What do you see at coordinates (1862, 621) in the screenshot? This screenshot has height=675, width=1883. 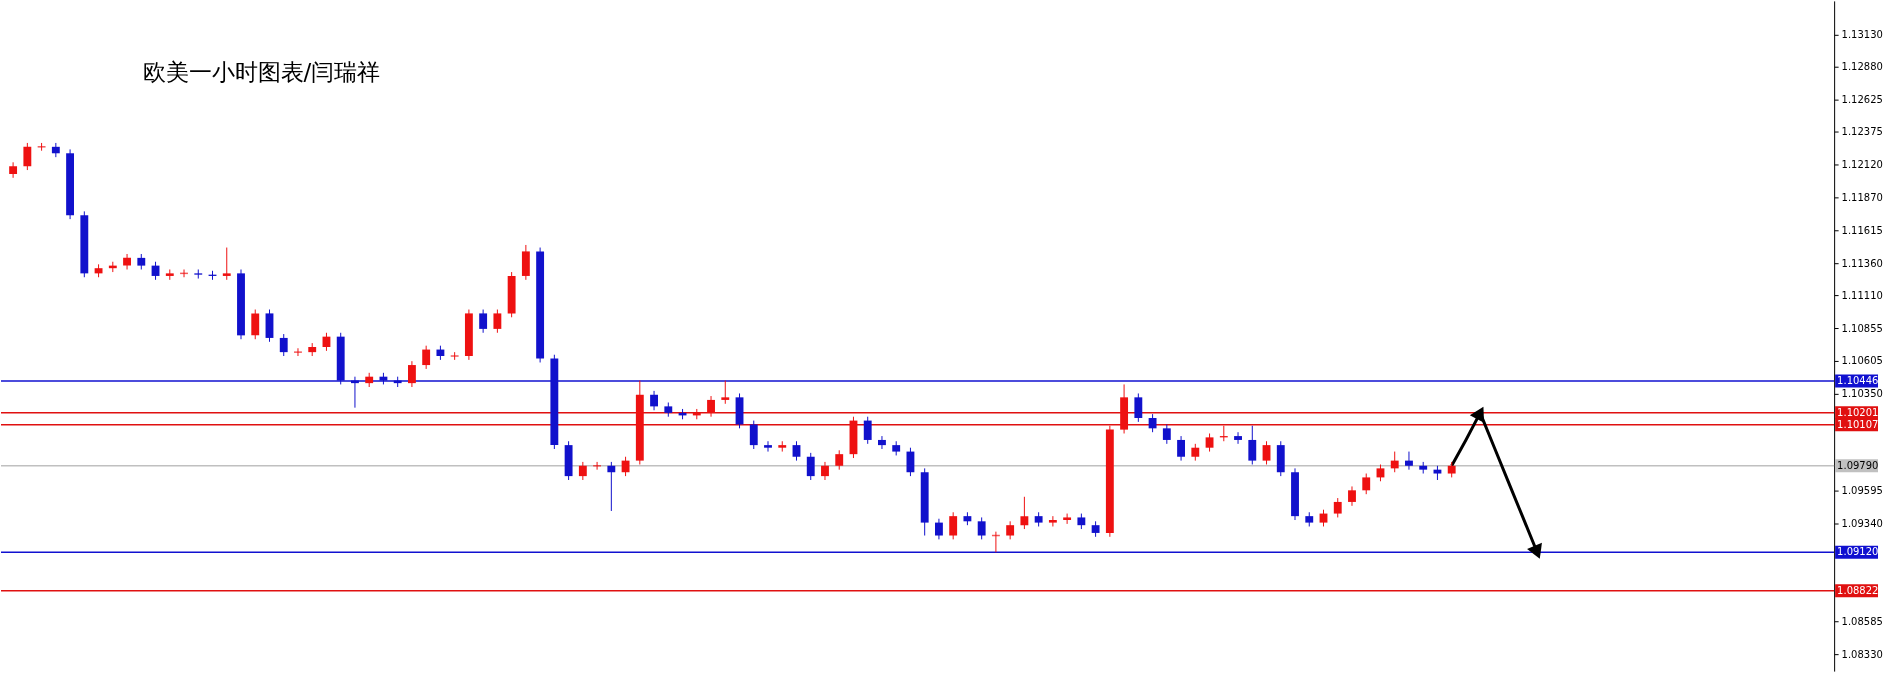 I see `y-tick-label: 1.08585` at bounding box center [1862, 621].